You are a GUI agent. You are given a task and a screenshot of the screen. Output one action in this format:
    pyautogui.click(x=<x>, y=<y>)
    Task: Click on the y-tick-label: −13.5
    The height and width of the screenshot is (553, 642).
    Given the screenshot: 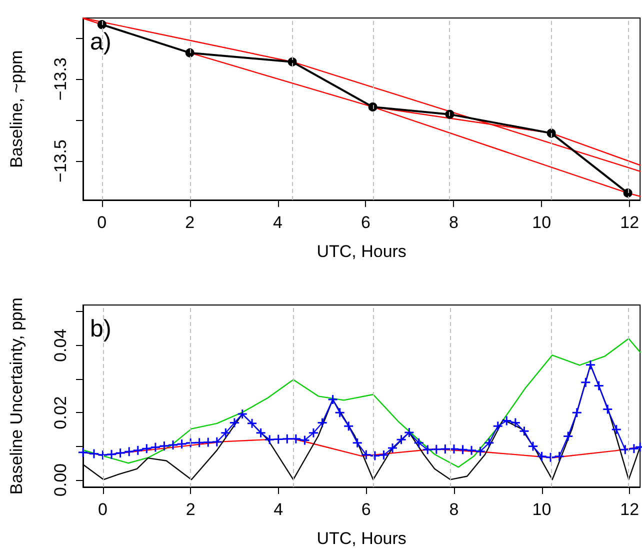 What is the action you would take?
    pyautogui.click(x=60, y=161)
    